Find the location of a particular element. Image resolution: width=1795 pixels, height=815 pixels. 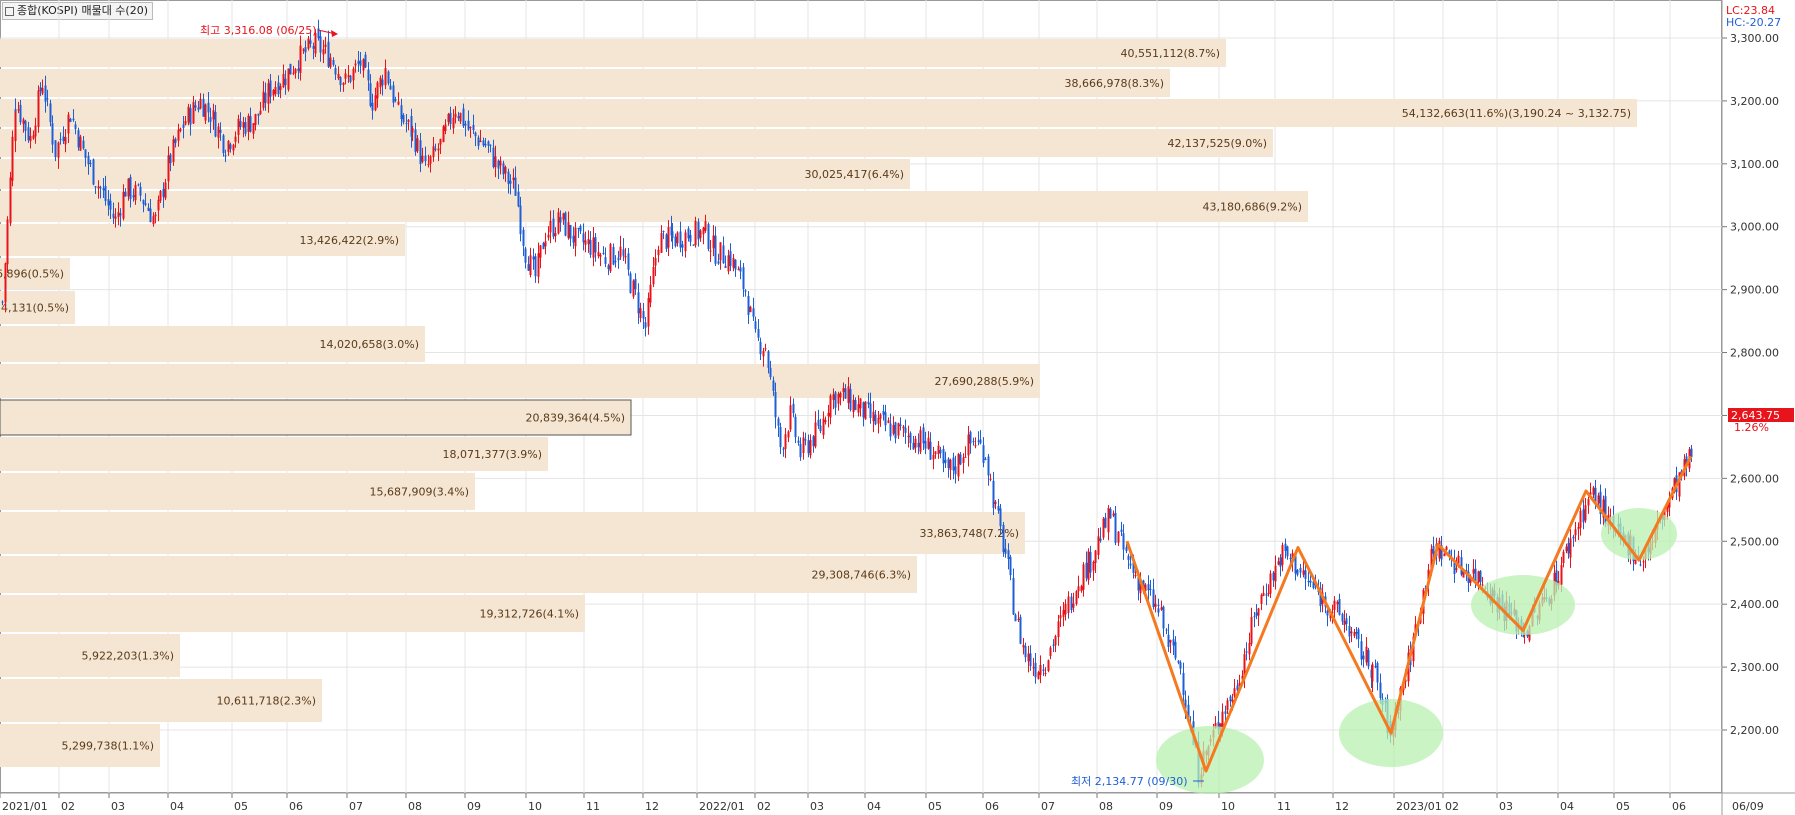

lc-label: LC:23.84 is located at coordinates (1750, 10).